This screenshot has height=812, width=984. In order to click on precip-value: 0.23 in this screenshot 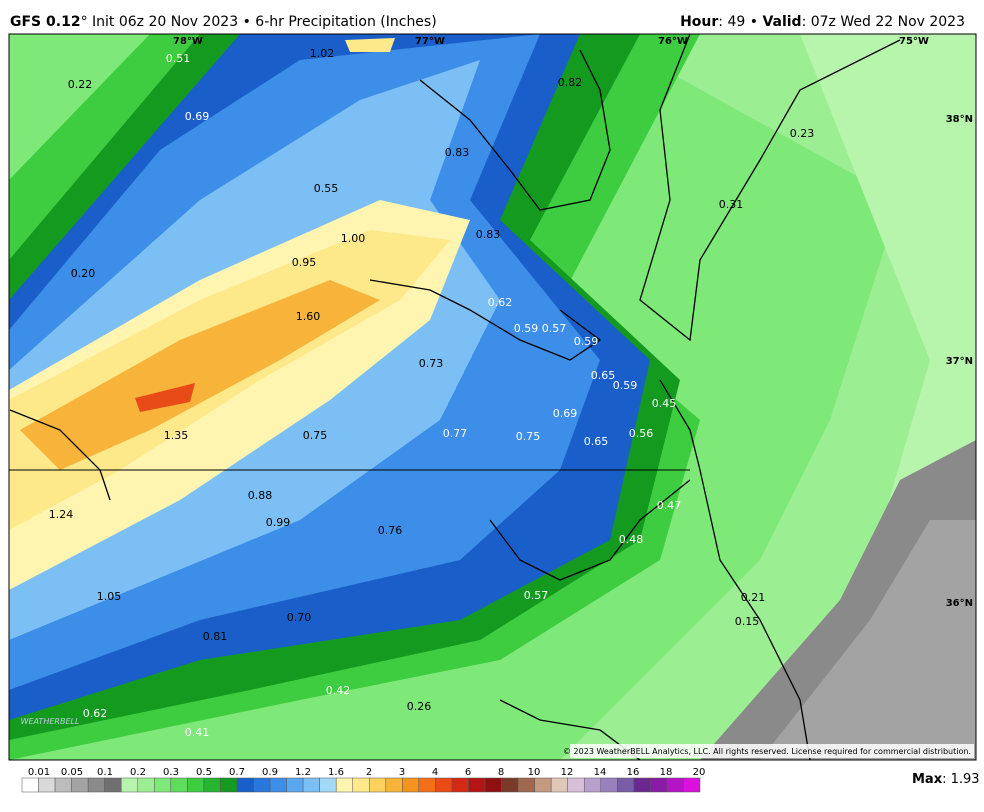, I will do `click(802, 133)`.